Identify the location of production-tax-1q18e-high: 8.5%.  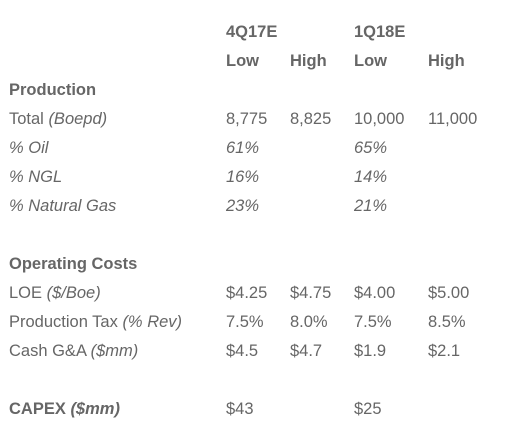
(447, 322).